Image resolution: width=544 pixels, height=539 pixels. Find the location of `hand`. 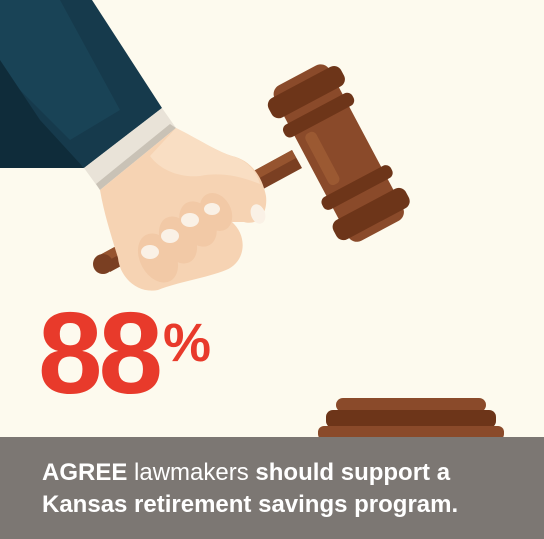

hand is located at coordinates (183, 209).